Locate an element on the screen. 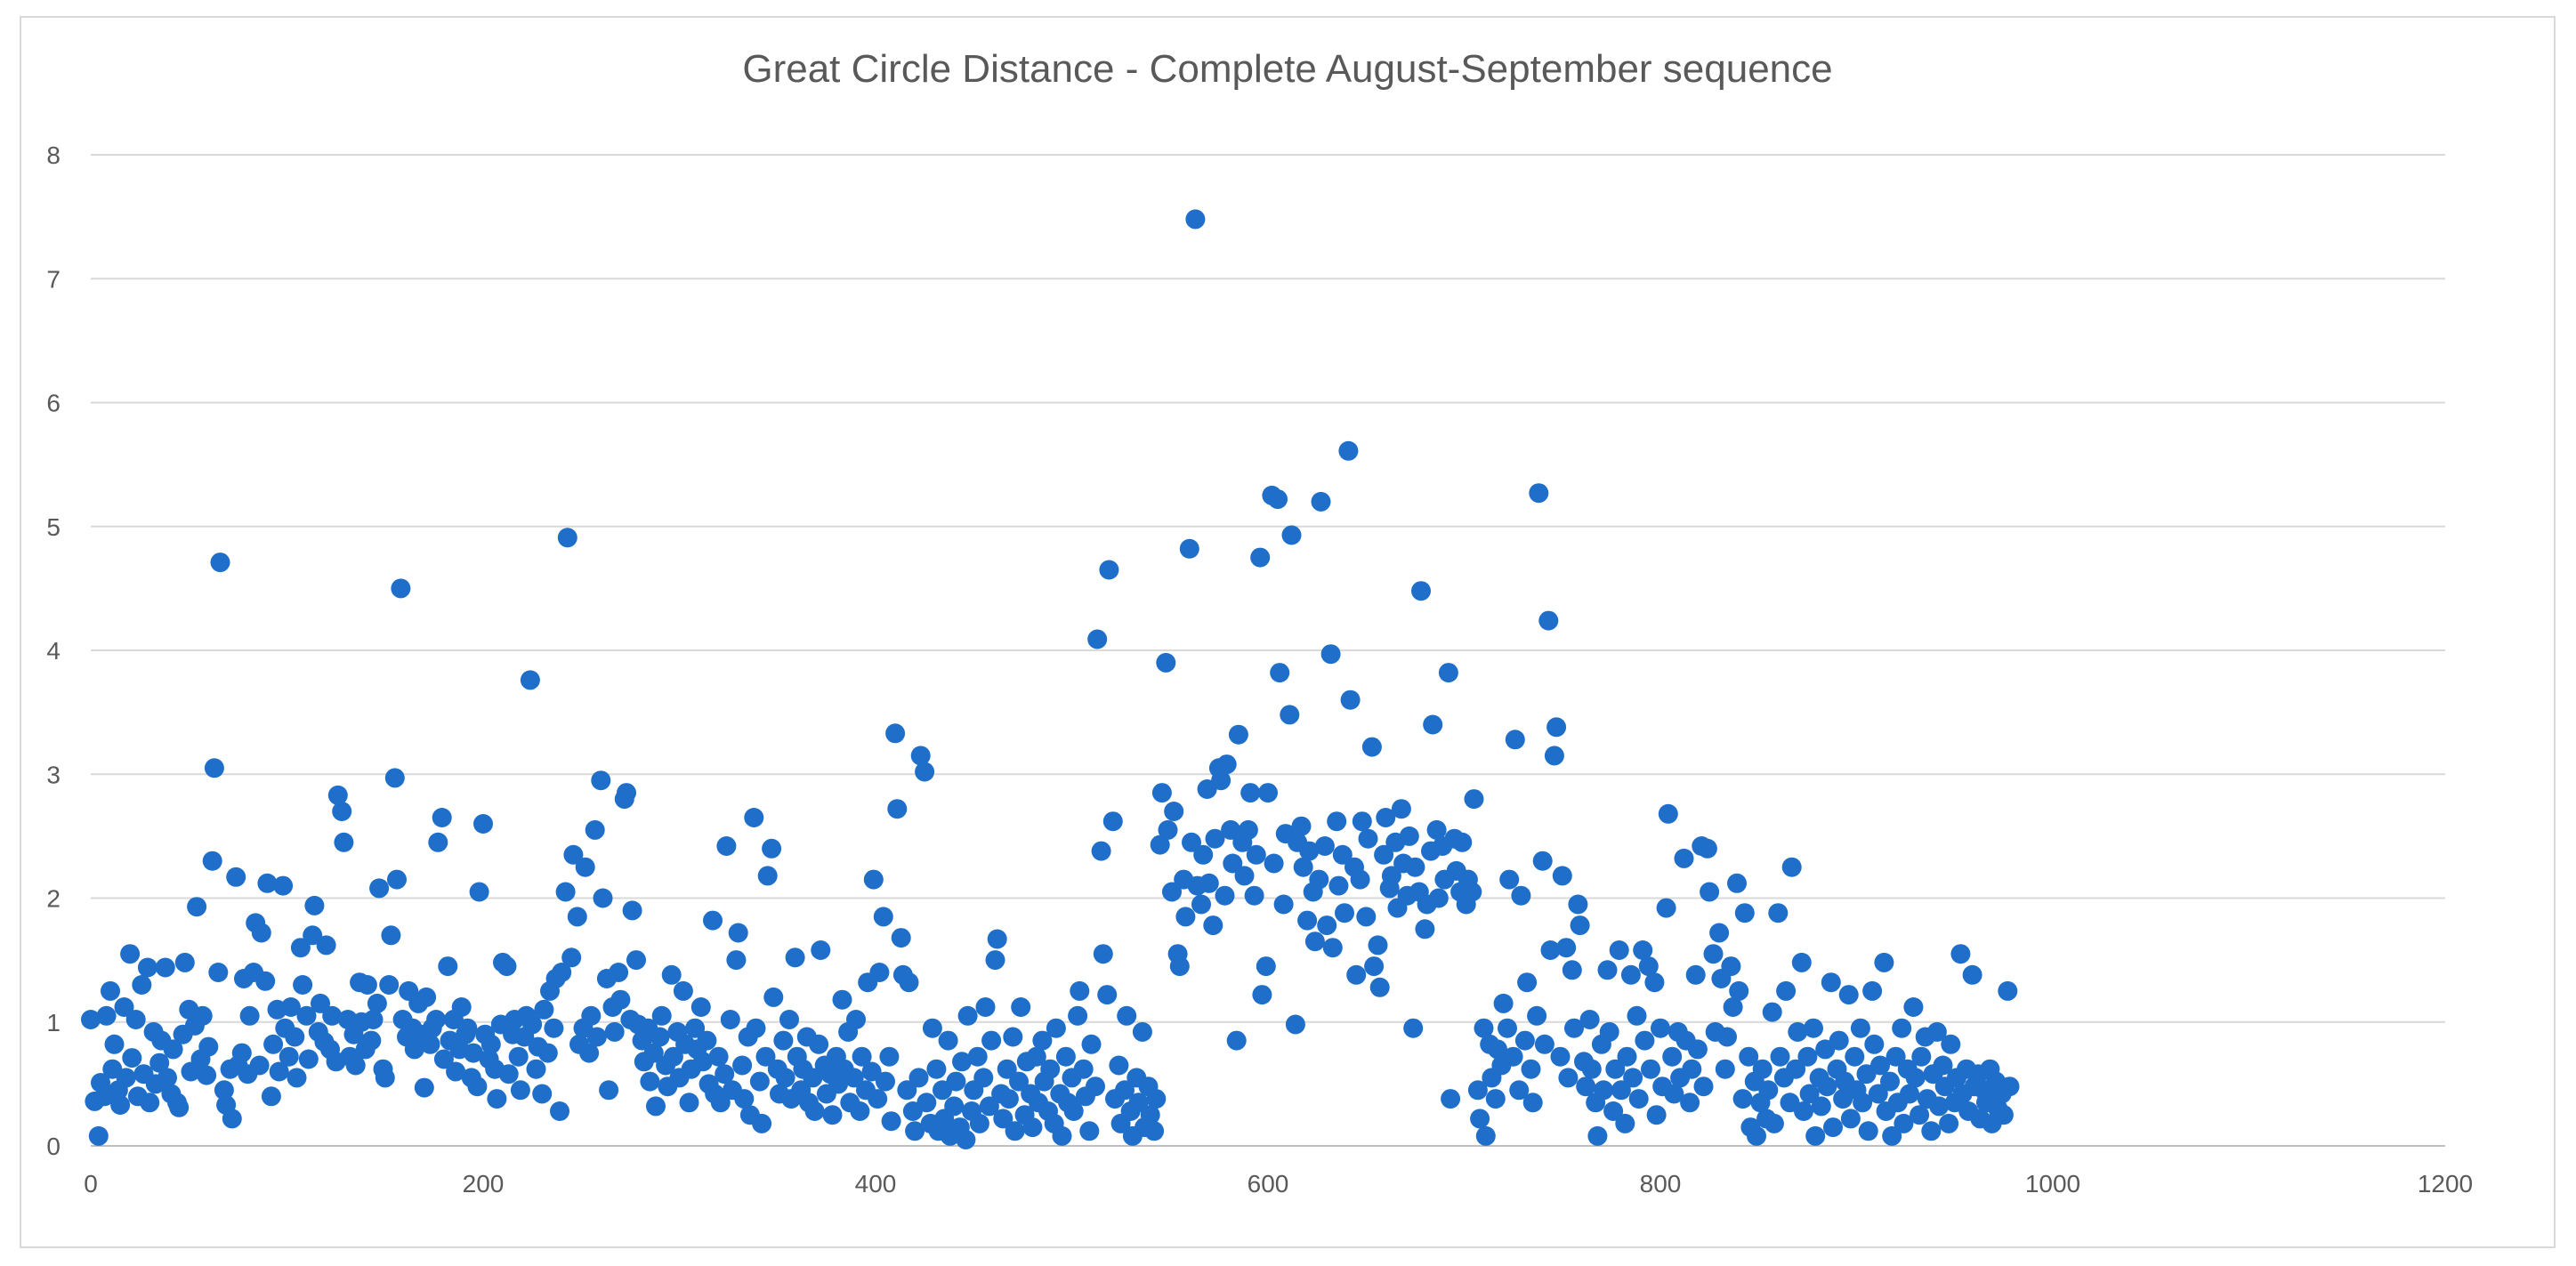 The image size is (2576, 1266). y-axis-tick-labels: 0 1 2 3 4 5 6 7 8 is located at coordinates (53, 650).